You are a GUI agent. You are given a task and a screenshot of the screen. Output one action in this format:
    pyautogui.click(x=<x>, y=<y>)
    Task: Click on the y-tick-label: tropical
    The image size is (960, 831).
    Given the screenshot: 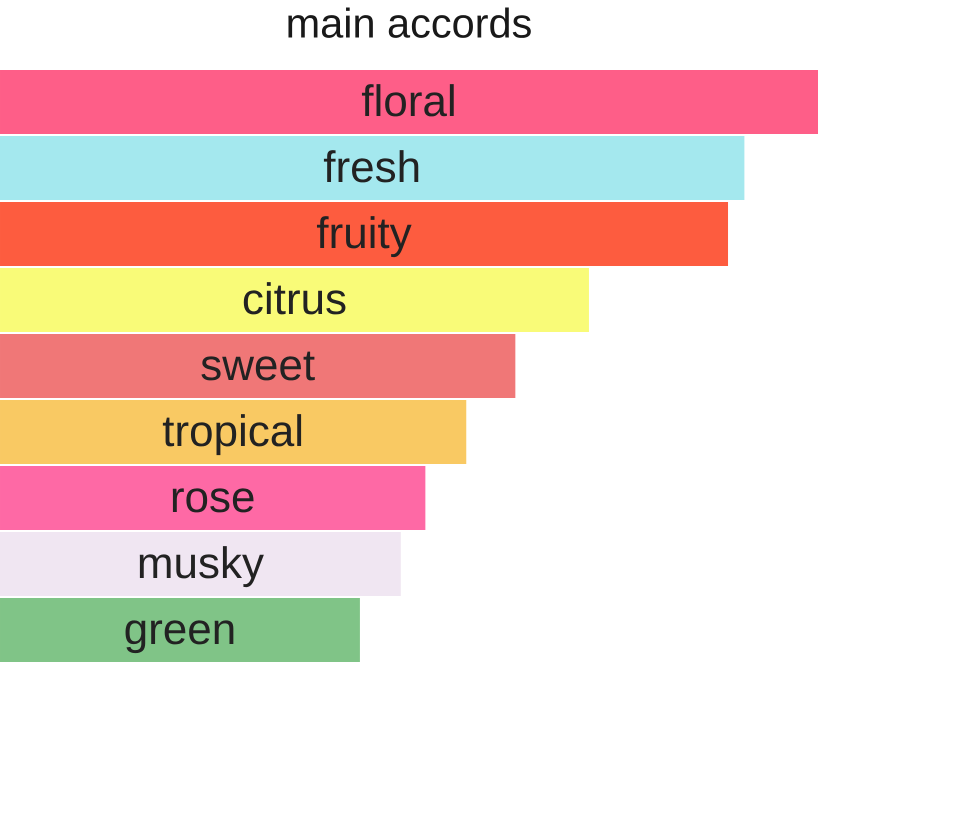 What is the action you would take?
    pyautogui.click(x=232, y=435)
    